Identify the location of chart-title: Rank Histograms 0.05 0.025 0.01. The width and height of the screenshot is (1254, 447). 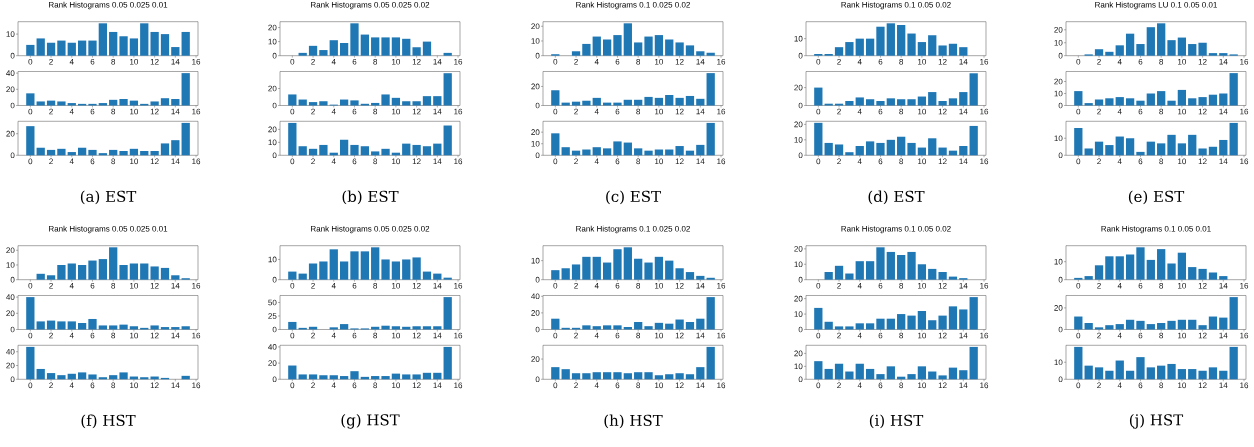
(108, 5).